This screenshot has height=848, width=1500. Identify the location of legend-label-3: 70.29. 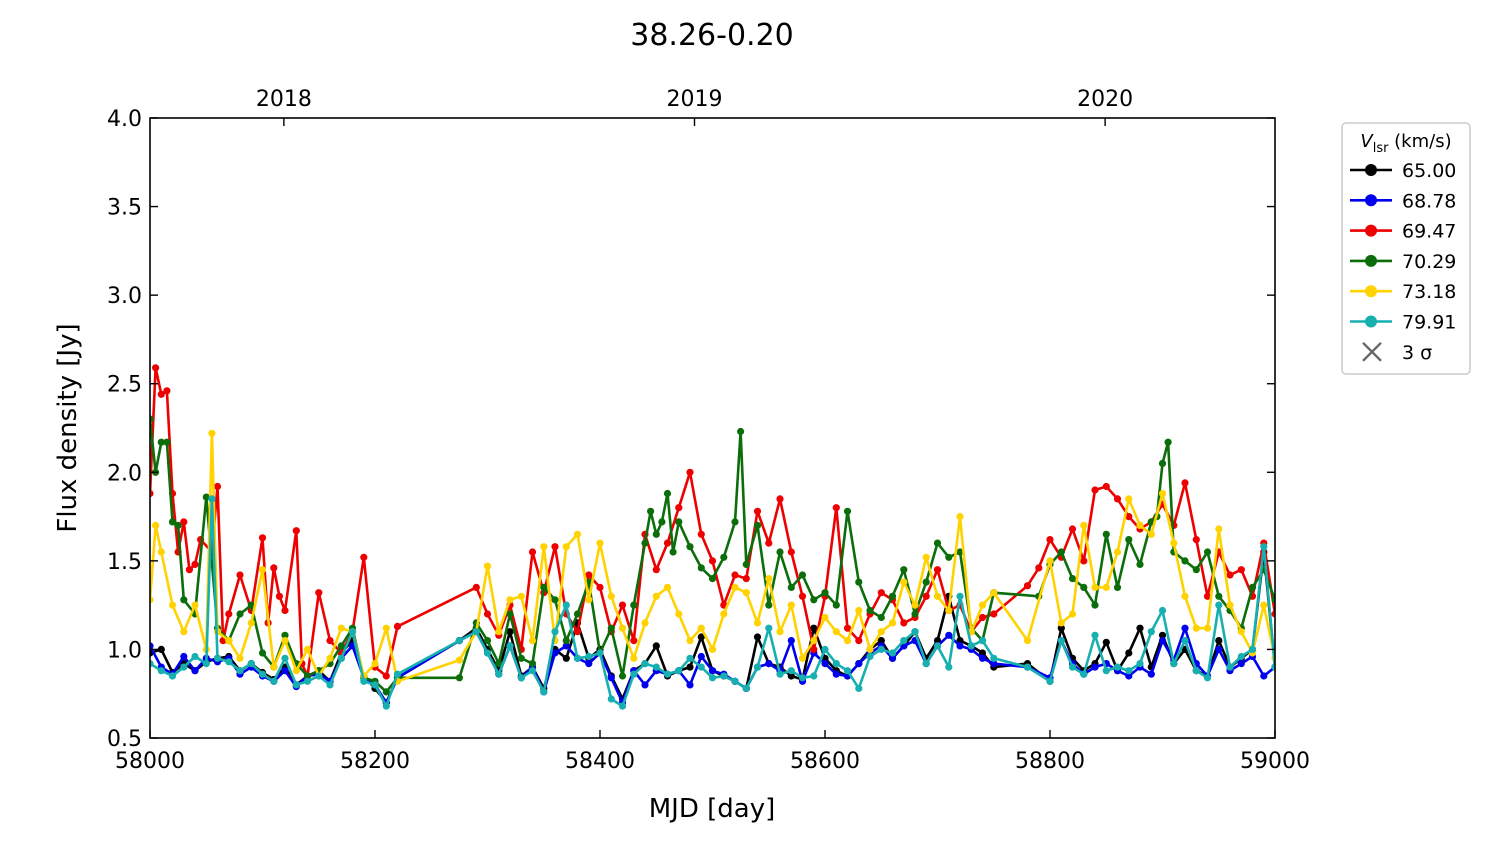
(1429, 262).